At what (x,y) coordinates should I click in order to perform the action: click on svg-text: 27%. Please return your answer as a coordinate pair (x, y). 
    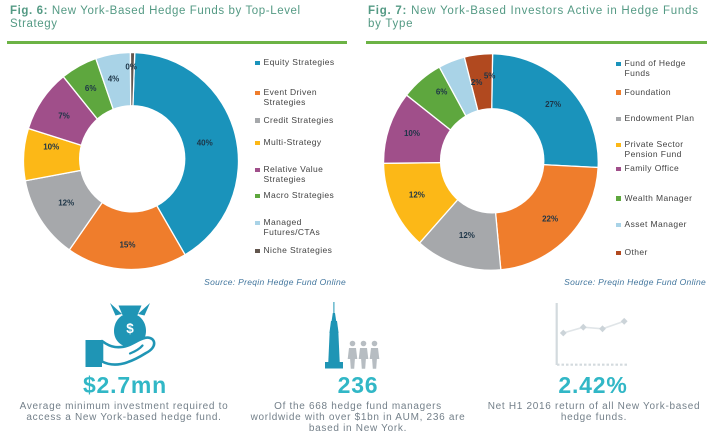
    Looking at the image, I should click on (553, 104).